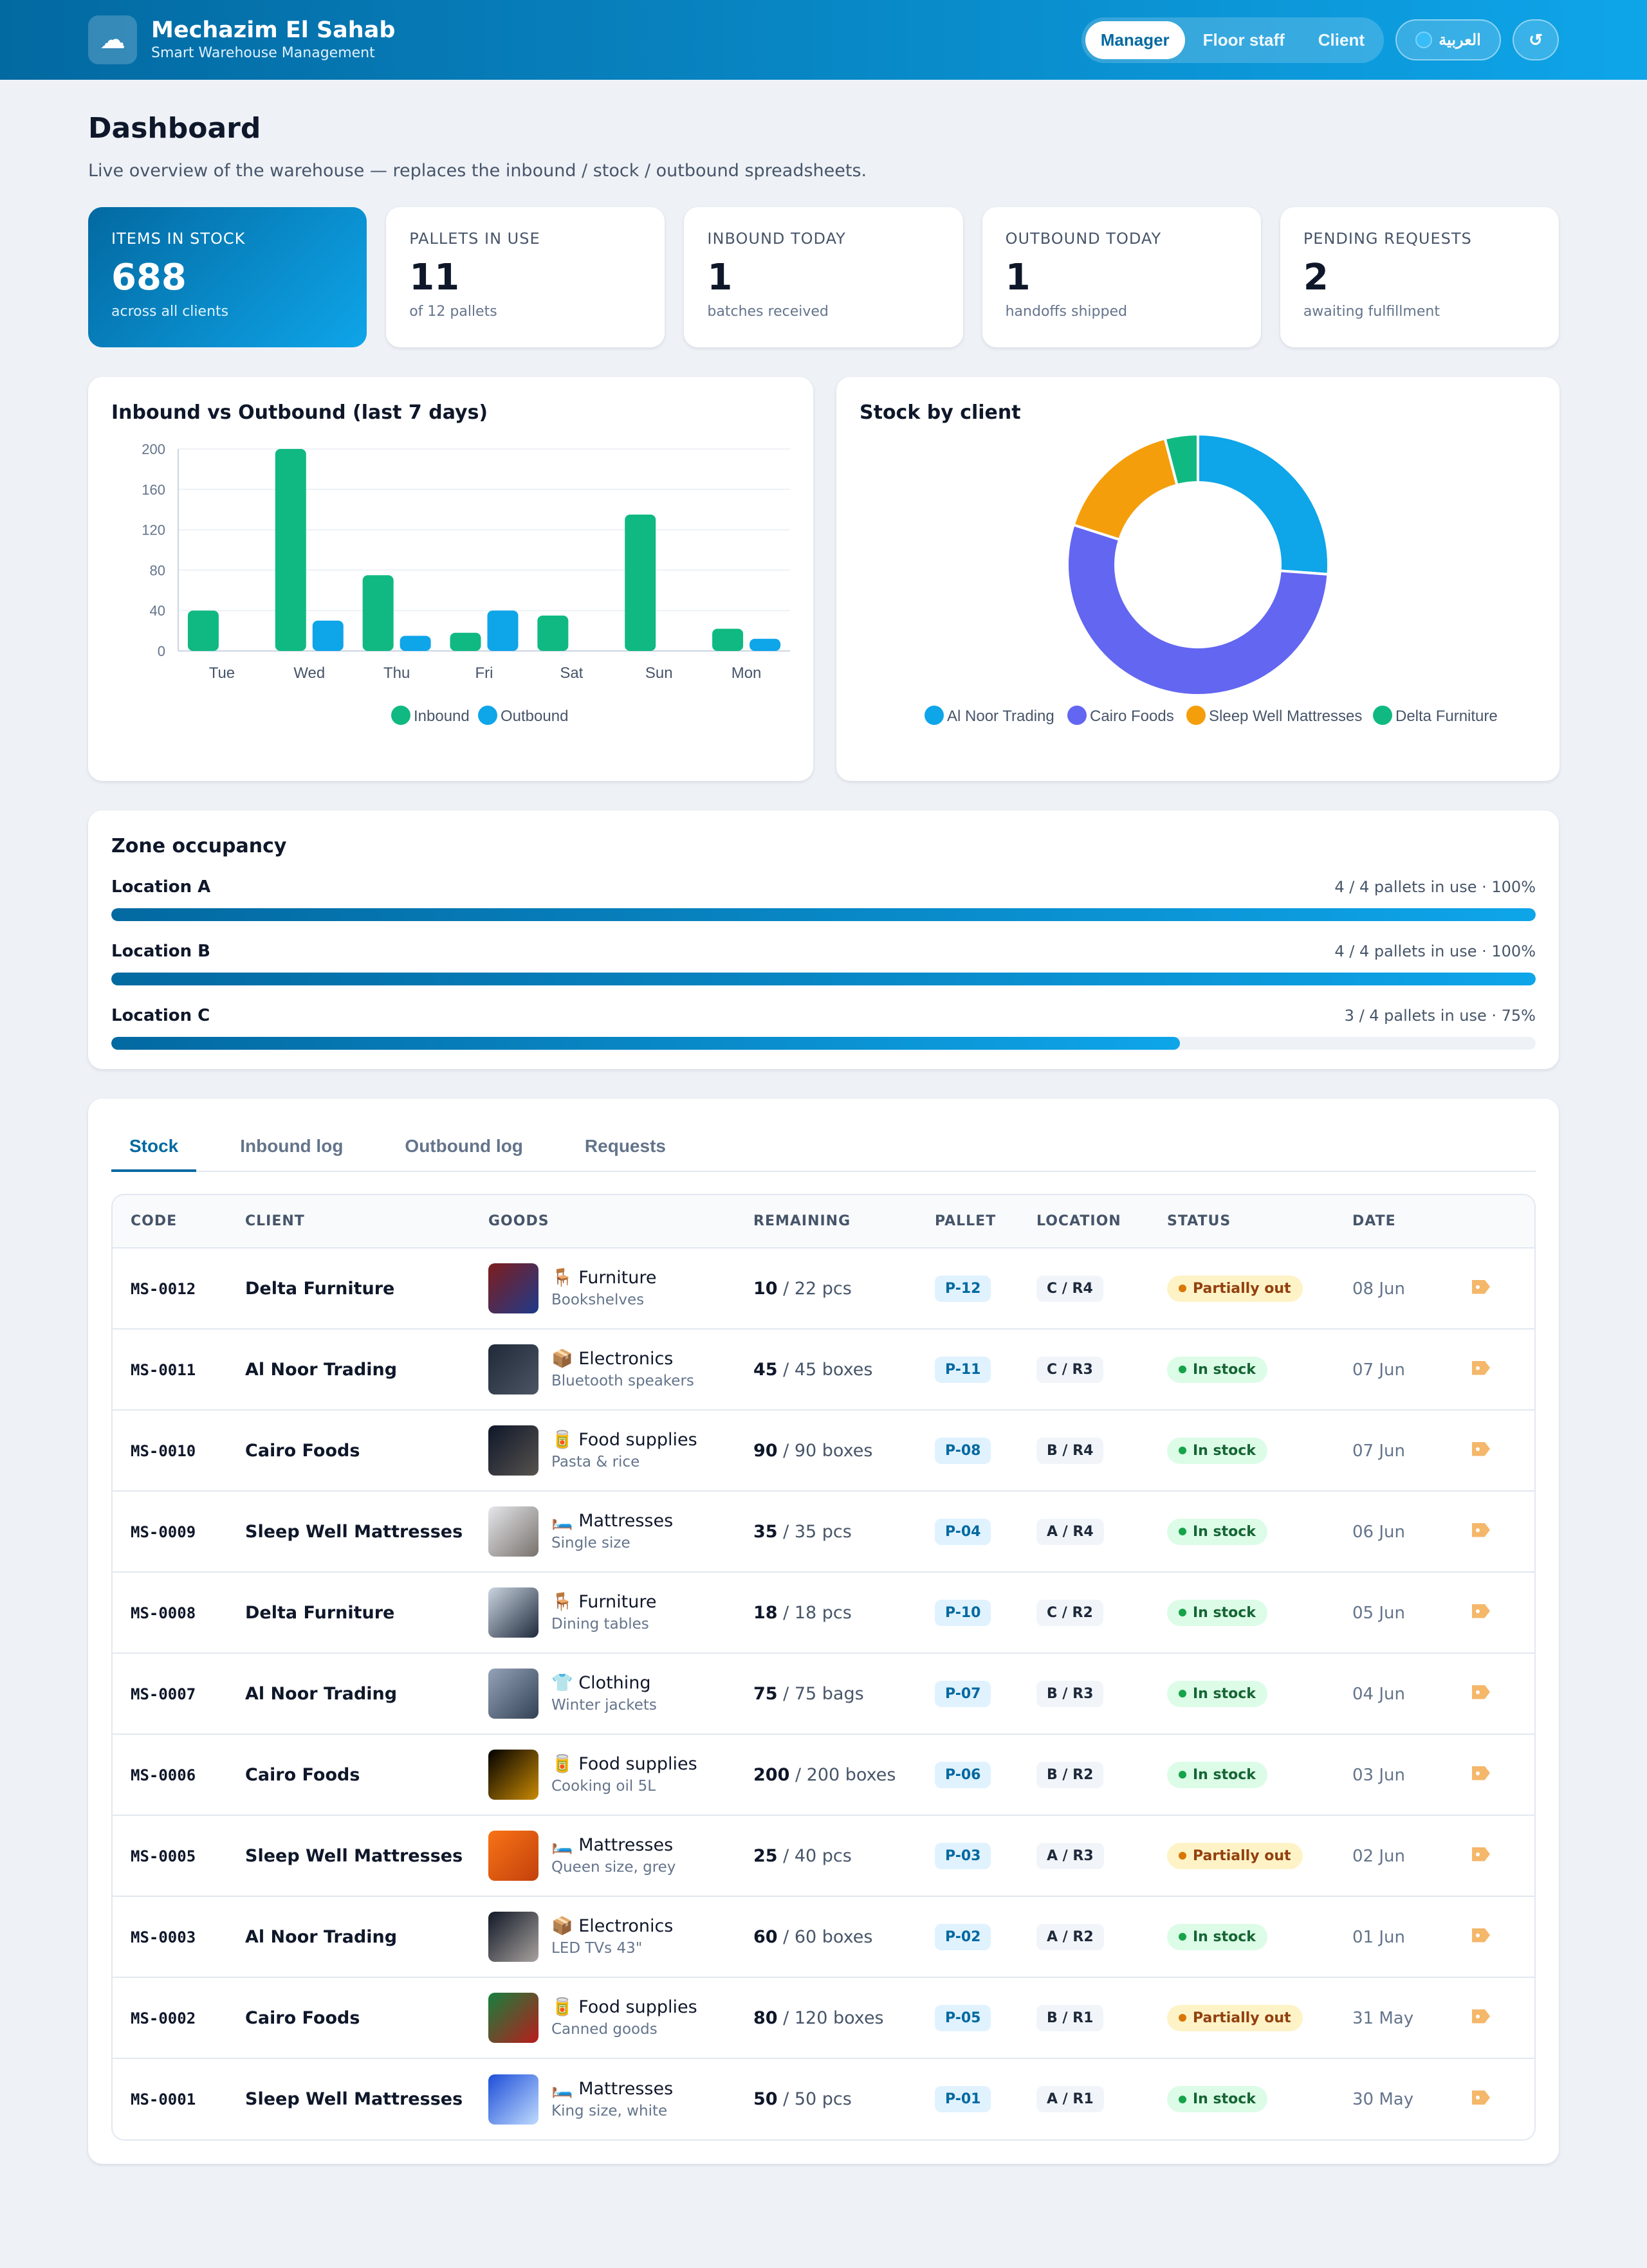  Describe the element at coordinates (321, 1369) in the screenshot. I see `client-name: Al Noor Trading` at that location.